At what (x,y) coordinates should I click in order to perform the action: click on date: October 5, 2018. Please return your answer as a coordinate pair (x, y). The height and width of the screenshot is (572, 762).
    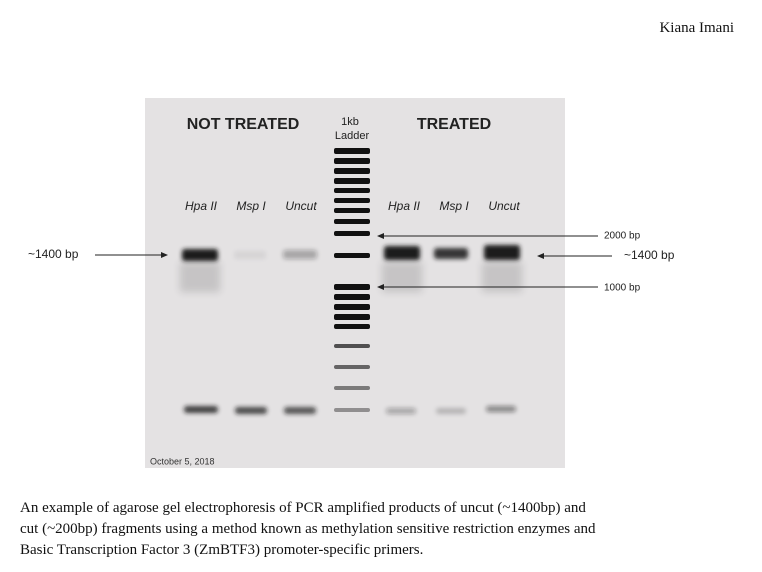
    Looking at the image, I should click on (182, 461).